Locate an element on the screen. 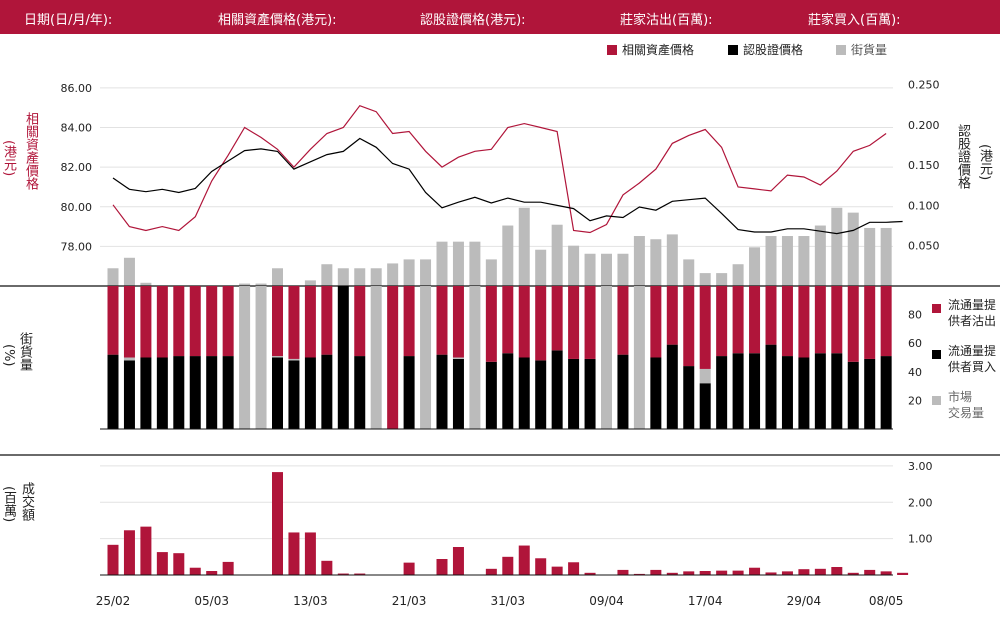  x-tick-label: 29/04 is located at coordinates (804, 601).